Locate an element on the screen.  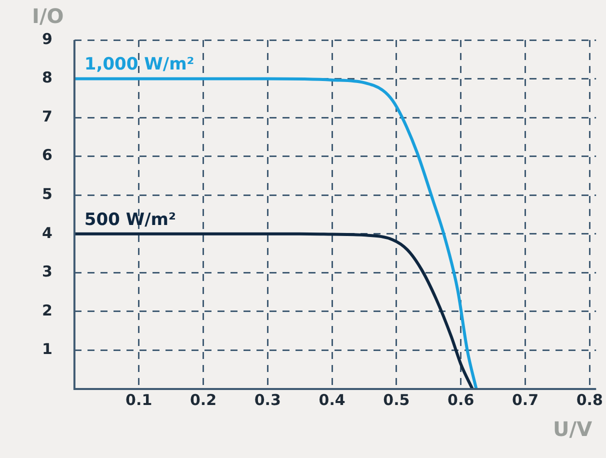
x-tick-label: 0.6 is located at coordinates (461, 399).